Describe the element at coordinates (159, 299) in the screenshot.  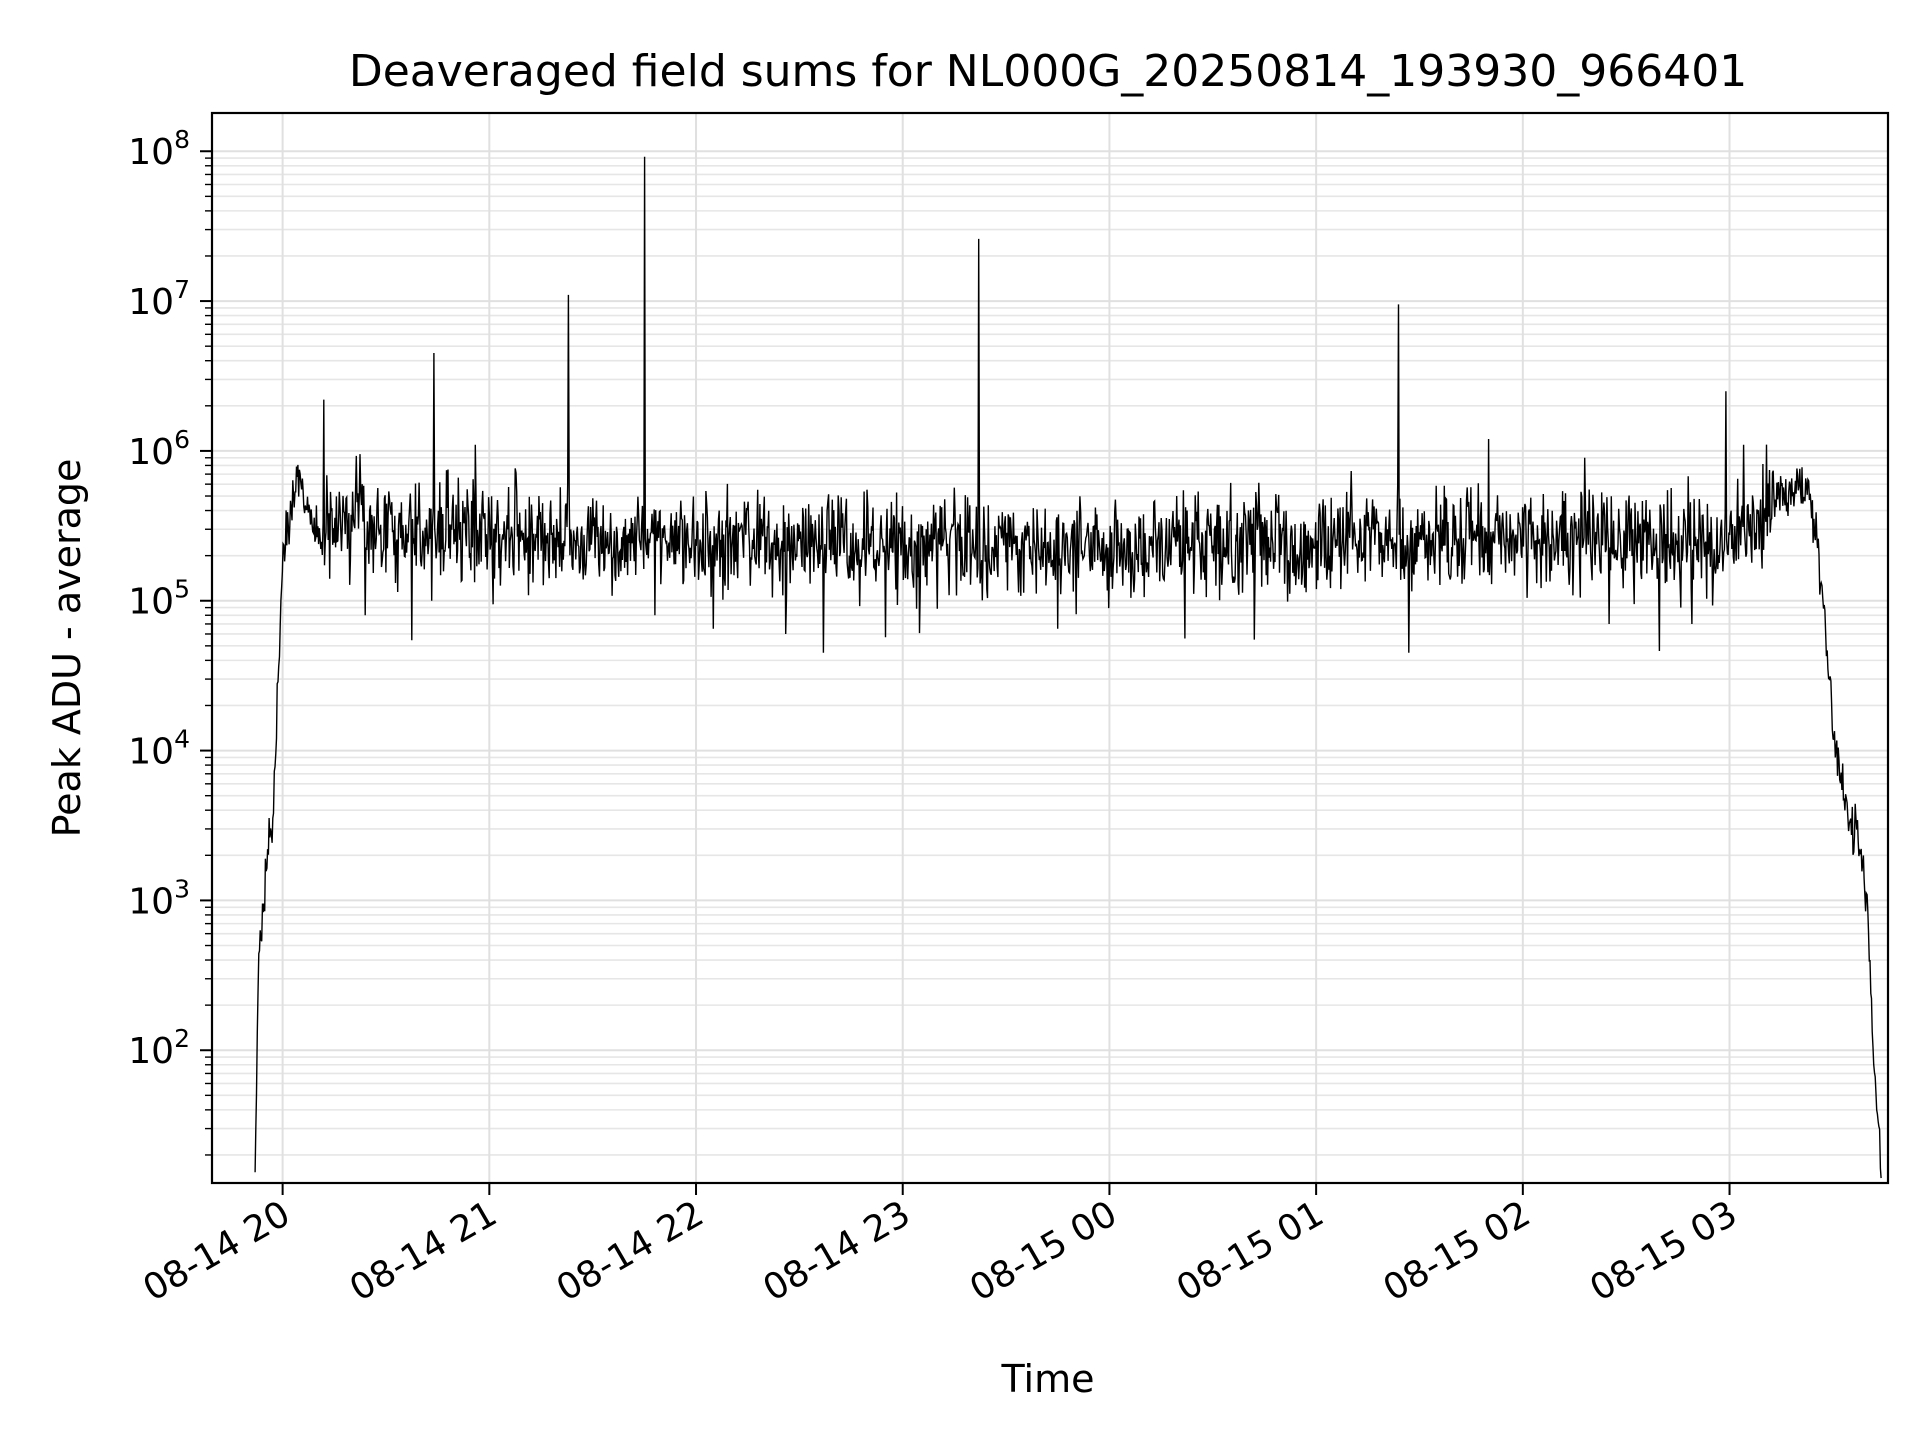
I see `y-tick-label: 10⁷` at that location.